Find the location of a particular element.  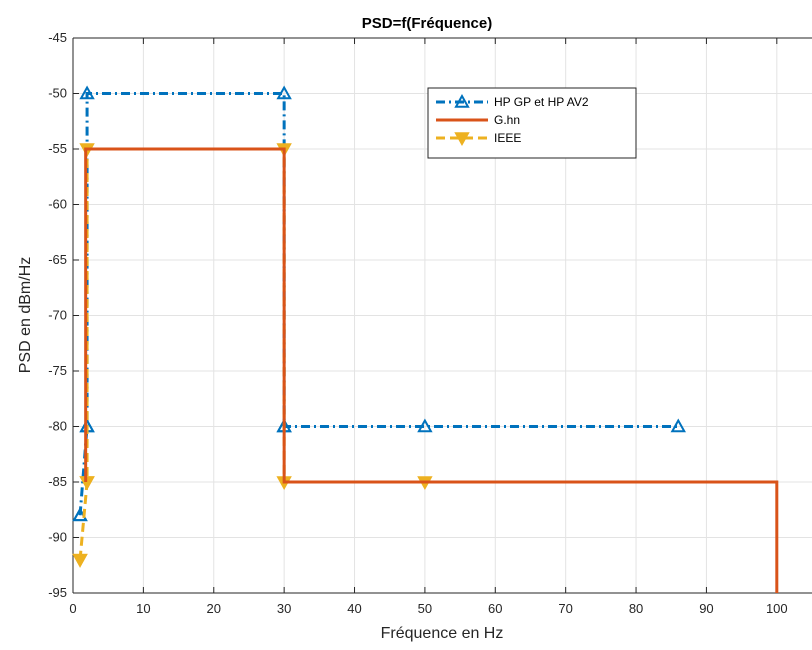

y-tick-label: -60 is located at coordinates (57, 204).